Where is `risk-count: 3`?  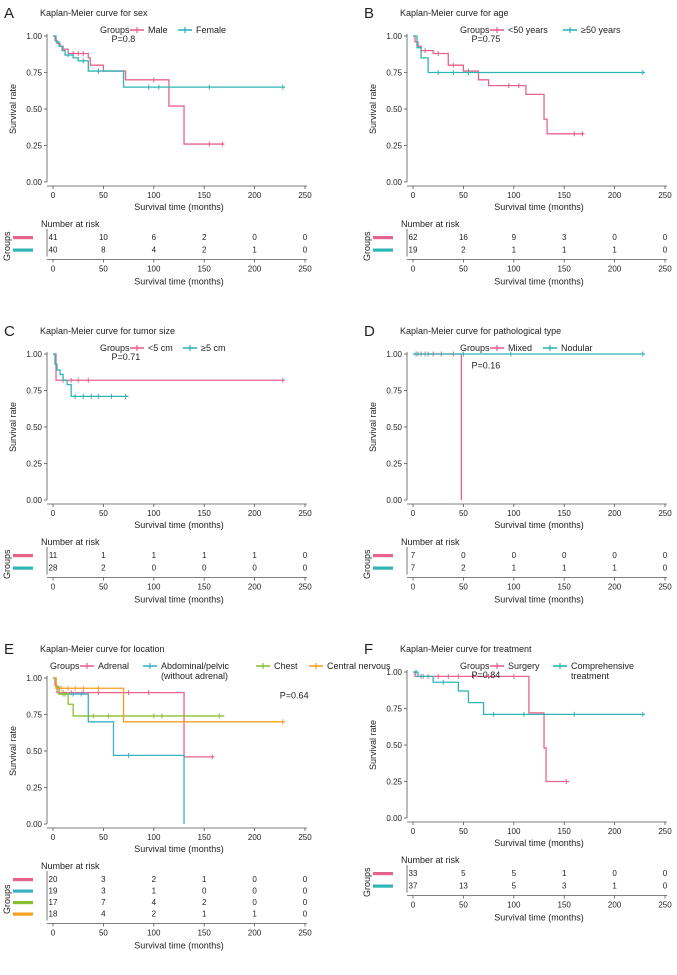 risk-count: 3 is located at coordinates (103, 879).